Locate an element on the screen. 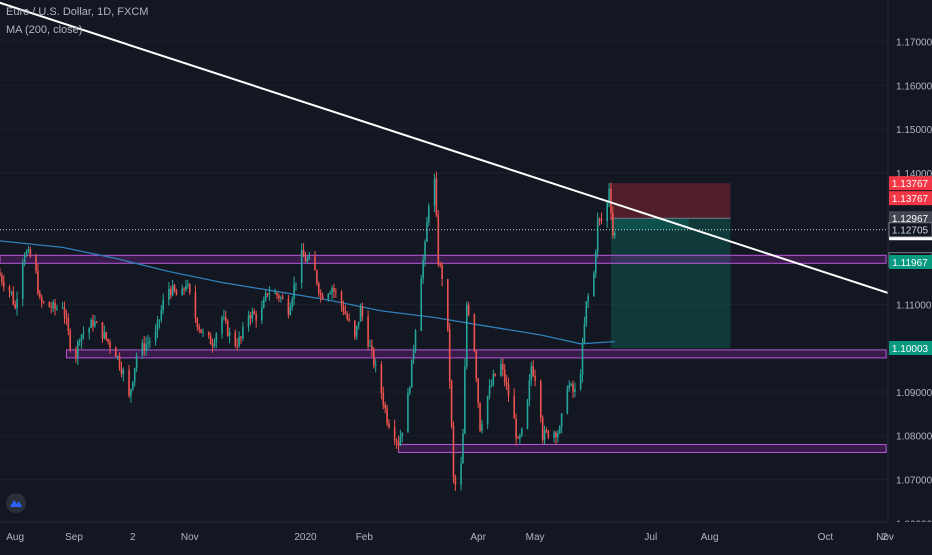 Image resolution: width=932 pixels, height=555 pixels. take-profit-zone is located at coordinates (670, 283).